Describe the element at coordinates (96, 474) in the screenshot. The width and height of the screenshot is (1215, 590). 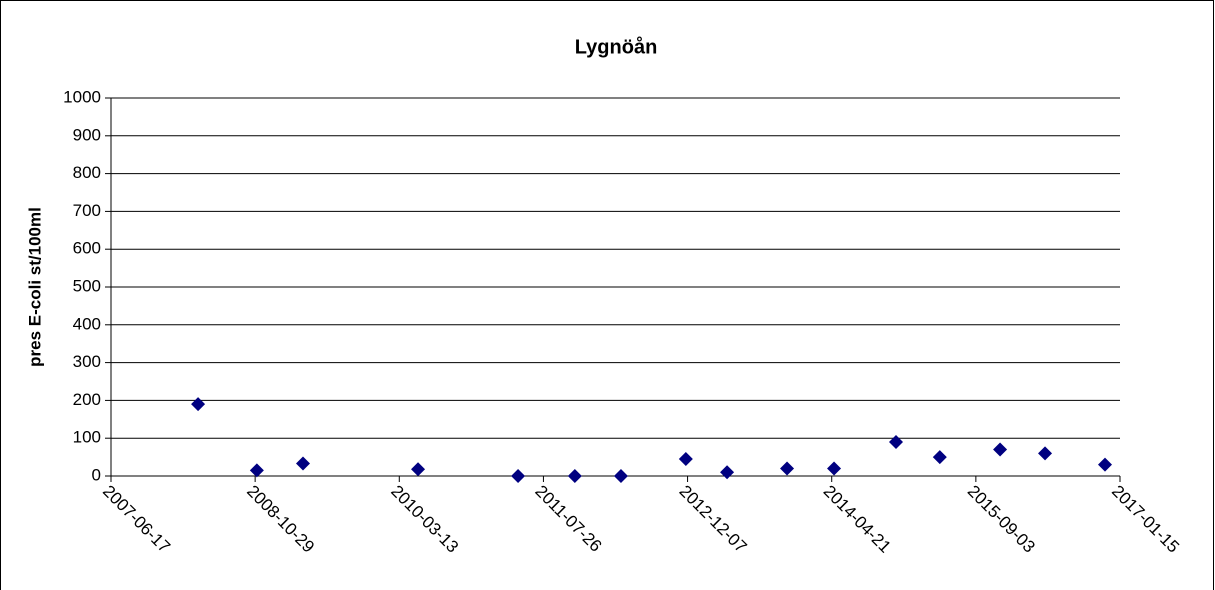
I see `y-tick-label: 0` at that location.